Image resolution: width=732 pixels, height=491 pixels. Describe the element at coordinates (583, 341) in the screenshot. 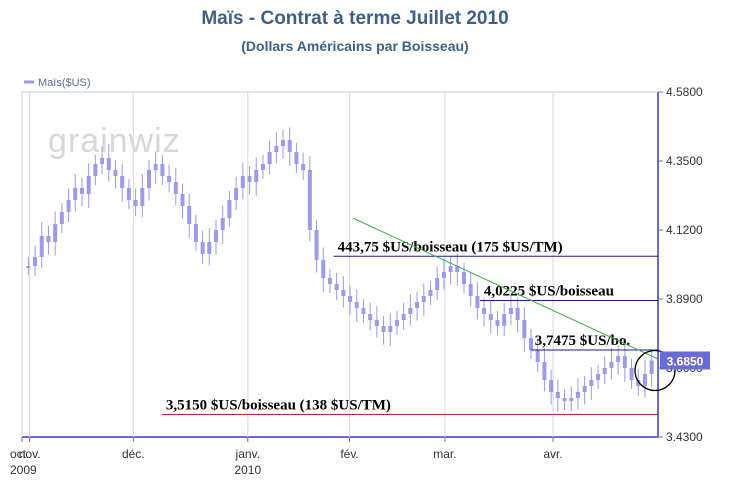

I see `price-level-label: 3,7475 $US/bo.` at that location.